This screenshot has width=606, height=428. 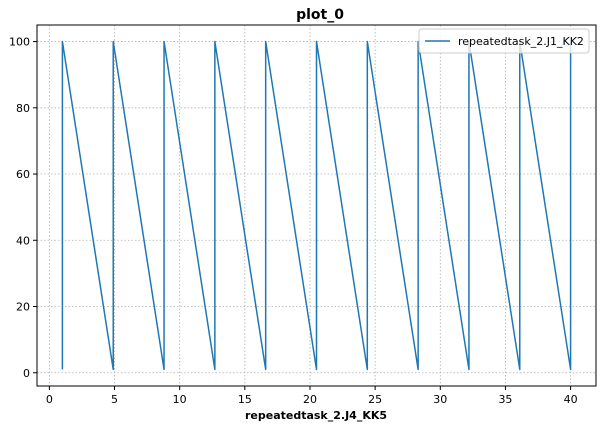 I want to click on y-tick-label: 60, so click(x=23, y=174).